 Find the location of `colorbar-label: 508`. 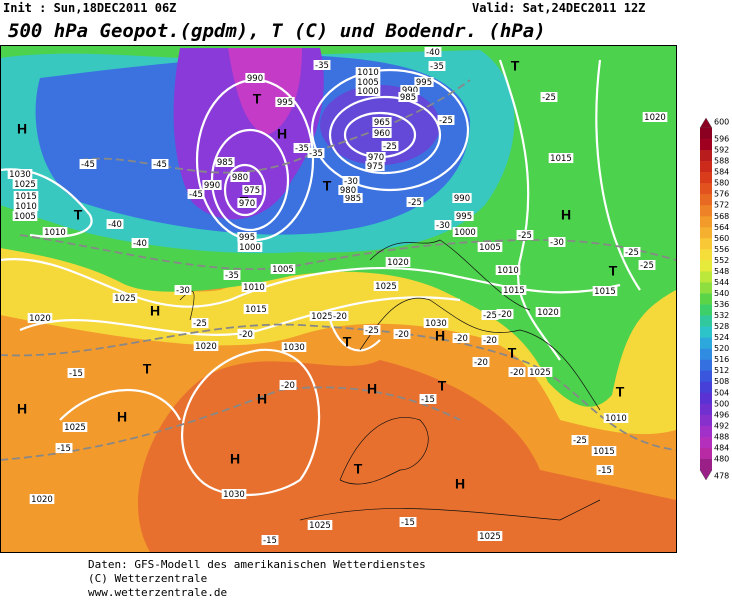

colorbar-label: 508 is located at coordinates (721, 381).